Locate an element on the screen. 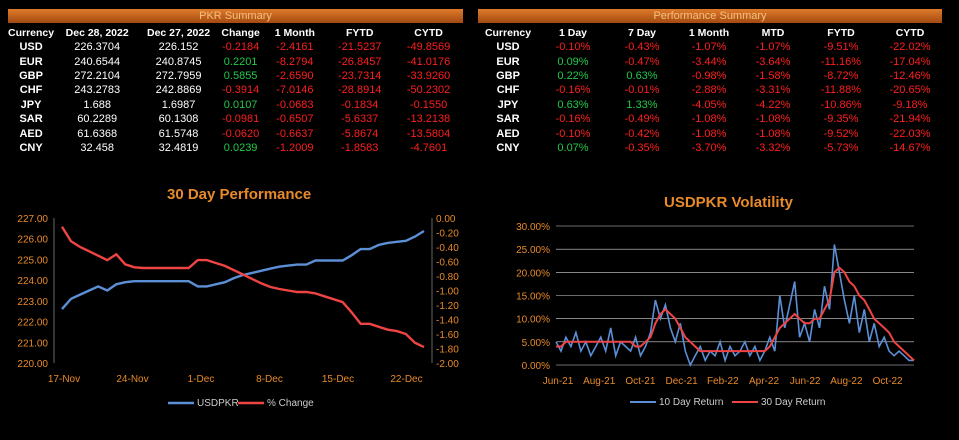 This screenshot has width=959, height=440. table-row: AED -0.10% -0.42% -1.08% -1.08% -9.52% -22.03% is located at coordinates (710, 133).